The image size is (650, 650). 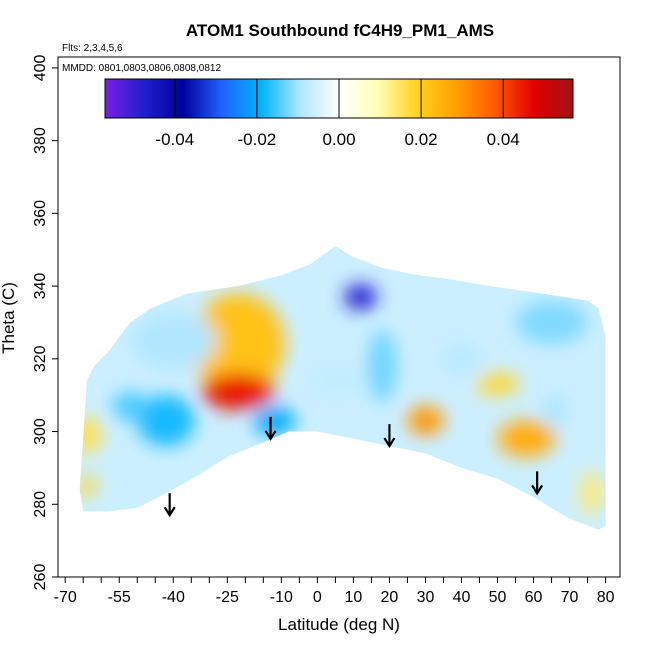 What do you see at coordinates (338, 139) in the screenshot?
I see `colorbar-tick-label: 0.00` at bounding box center [338, 139].